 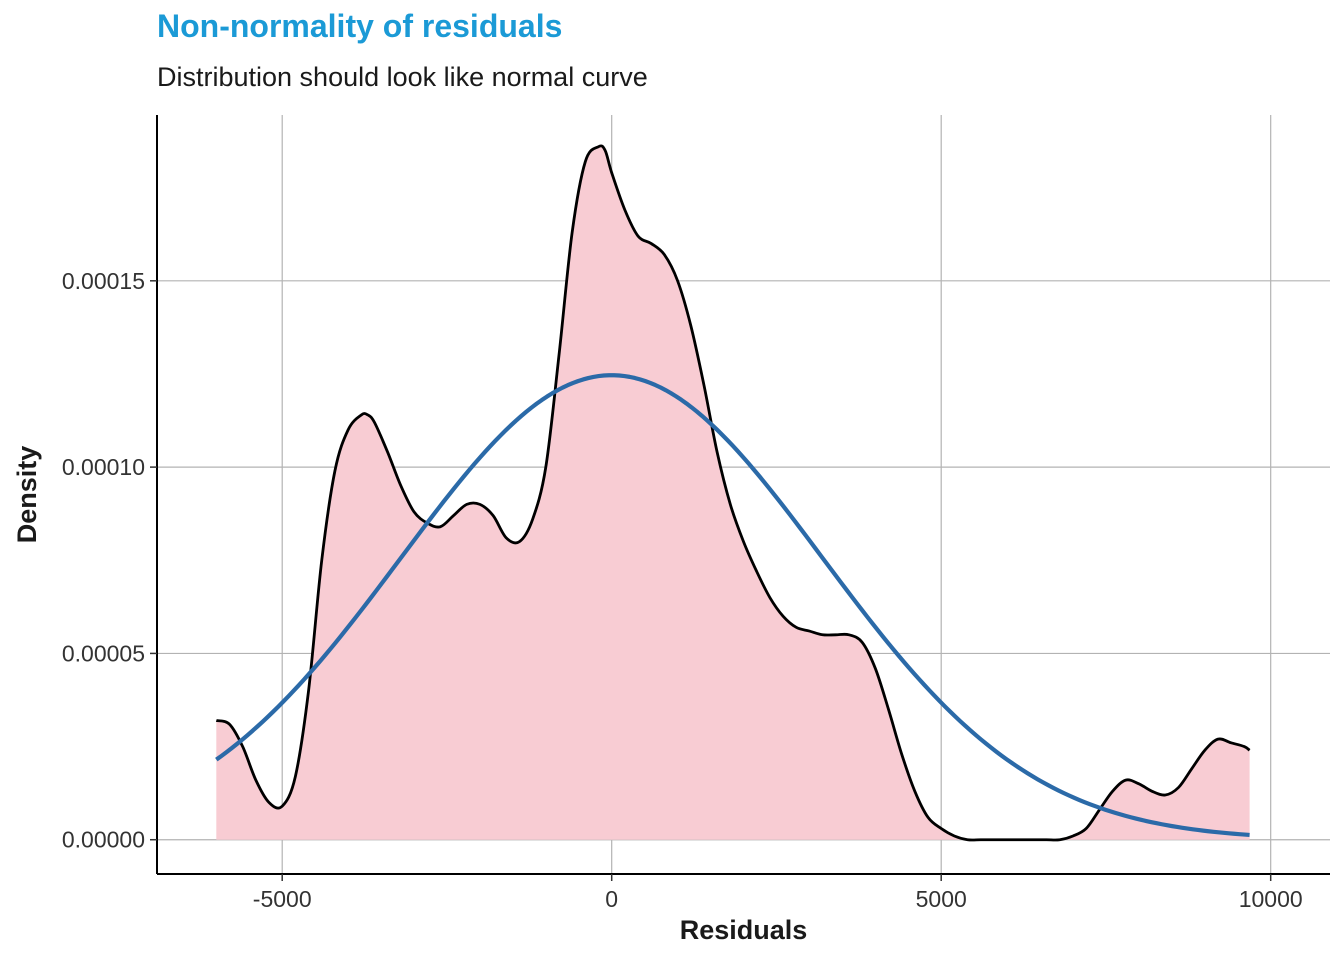 What do you see at coordinates (611, 899) in the screenshot?
I see `x-tick-label: 0` at bounding box center [611, 899].